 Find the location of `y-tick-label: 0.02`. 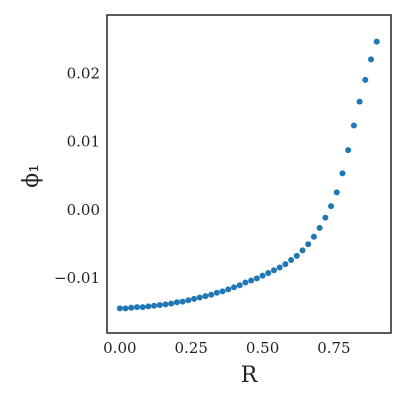

y-tick-label: 0.02 is located at coordinates (83, 73).